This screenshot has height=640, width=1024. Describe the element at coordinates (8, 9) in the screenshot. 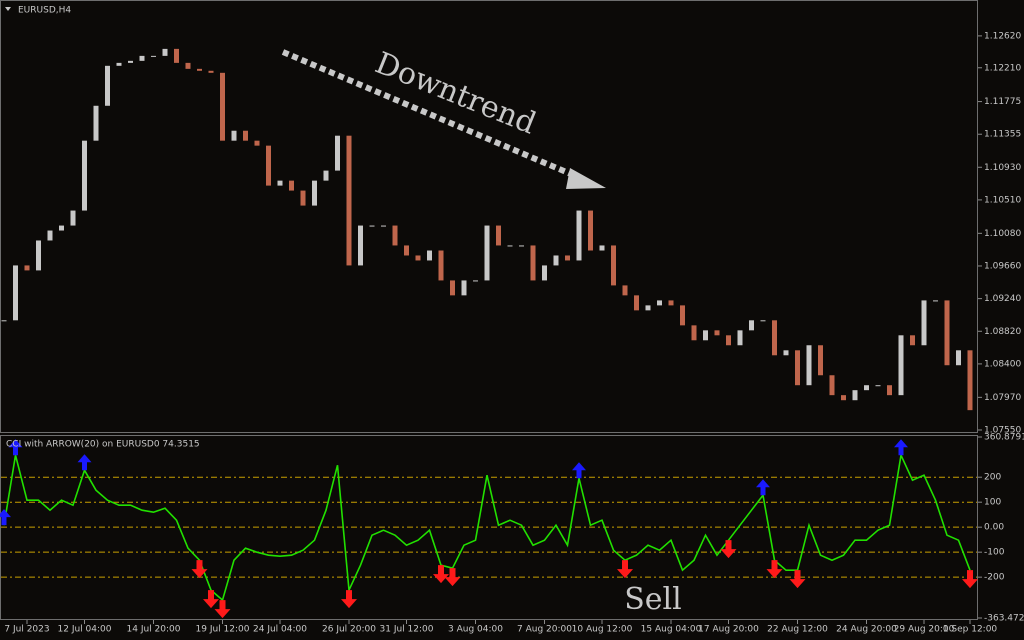

I see `symbol-menu` at that location.